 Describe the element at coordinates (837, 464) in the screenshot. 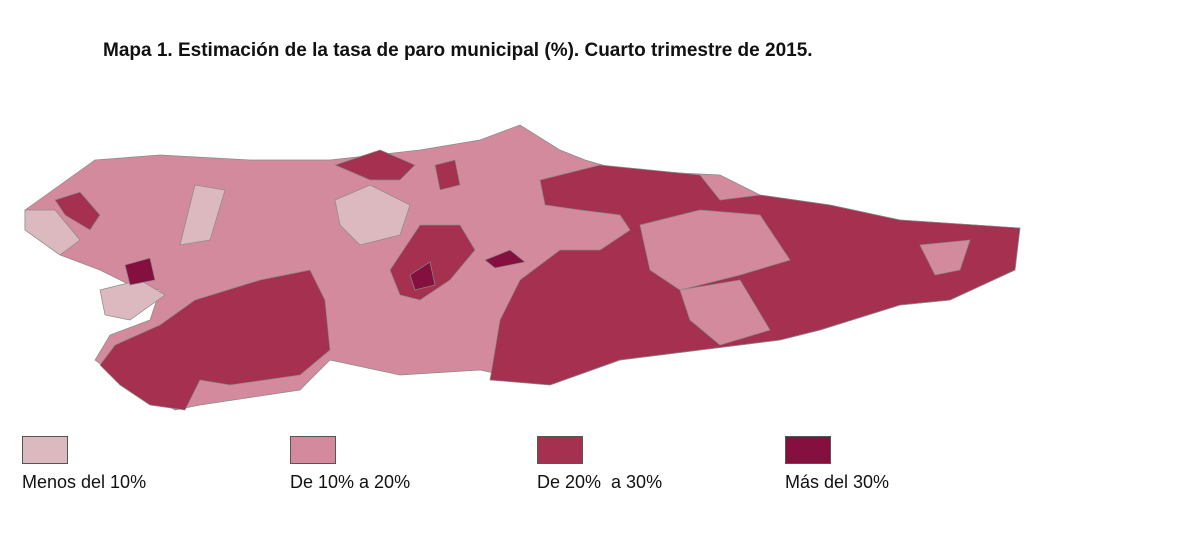

I see `legend-item: Más del 30%` at that location.